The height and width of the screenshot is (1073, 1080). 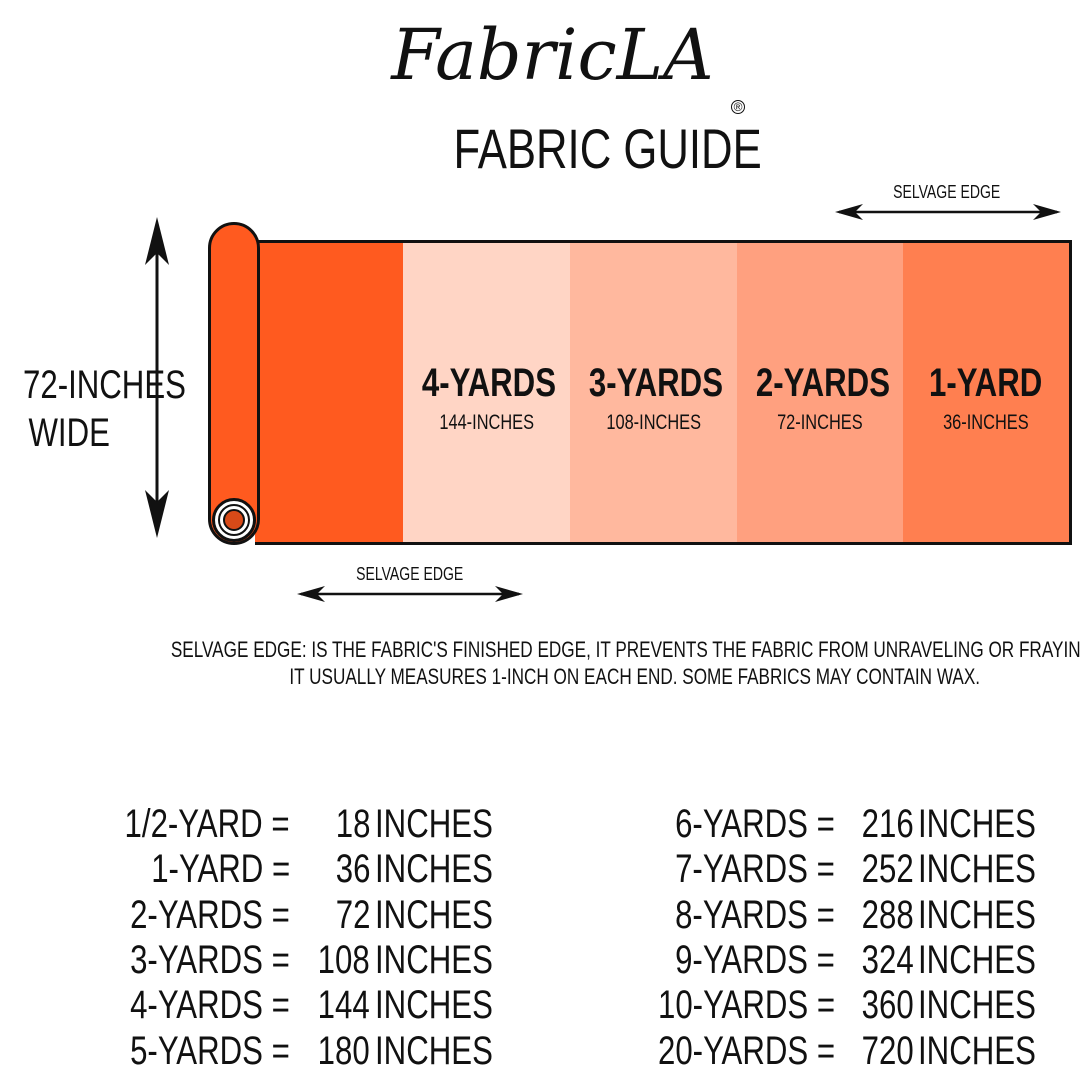 I want to click on conversion-yards: 9-YARDS =, so click(x=755, y=959).